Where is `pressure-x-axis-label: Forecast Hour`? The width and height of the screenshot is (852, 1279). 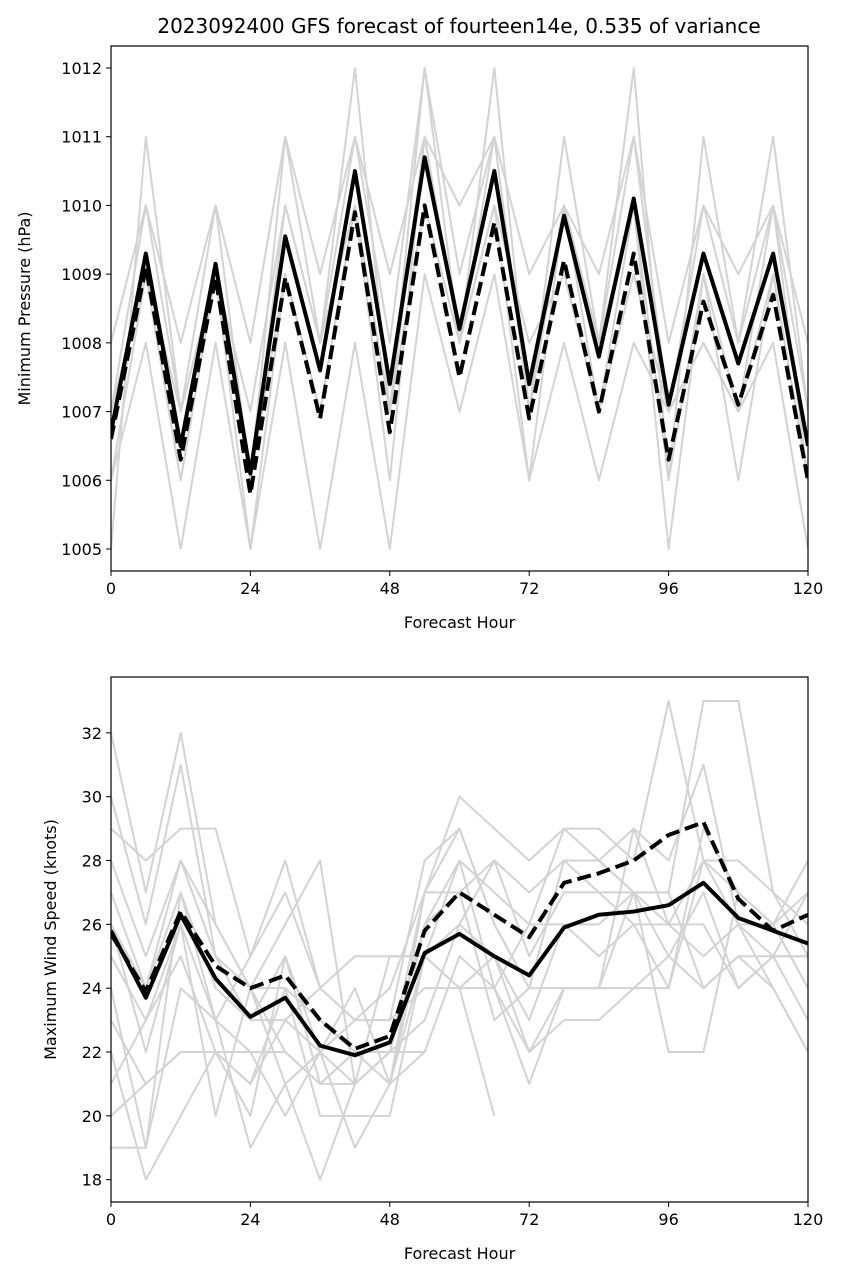
pressure-x-axis-label: Forecast Hour is located at coordinates (460, 622).